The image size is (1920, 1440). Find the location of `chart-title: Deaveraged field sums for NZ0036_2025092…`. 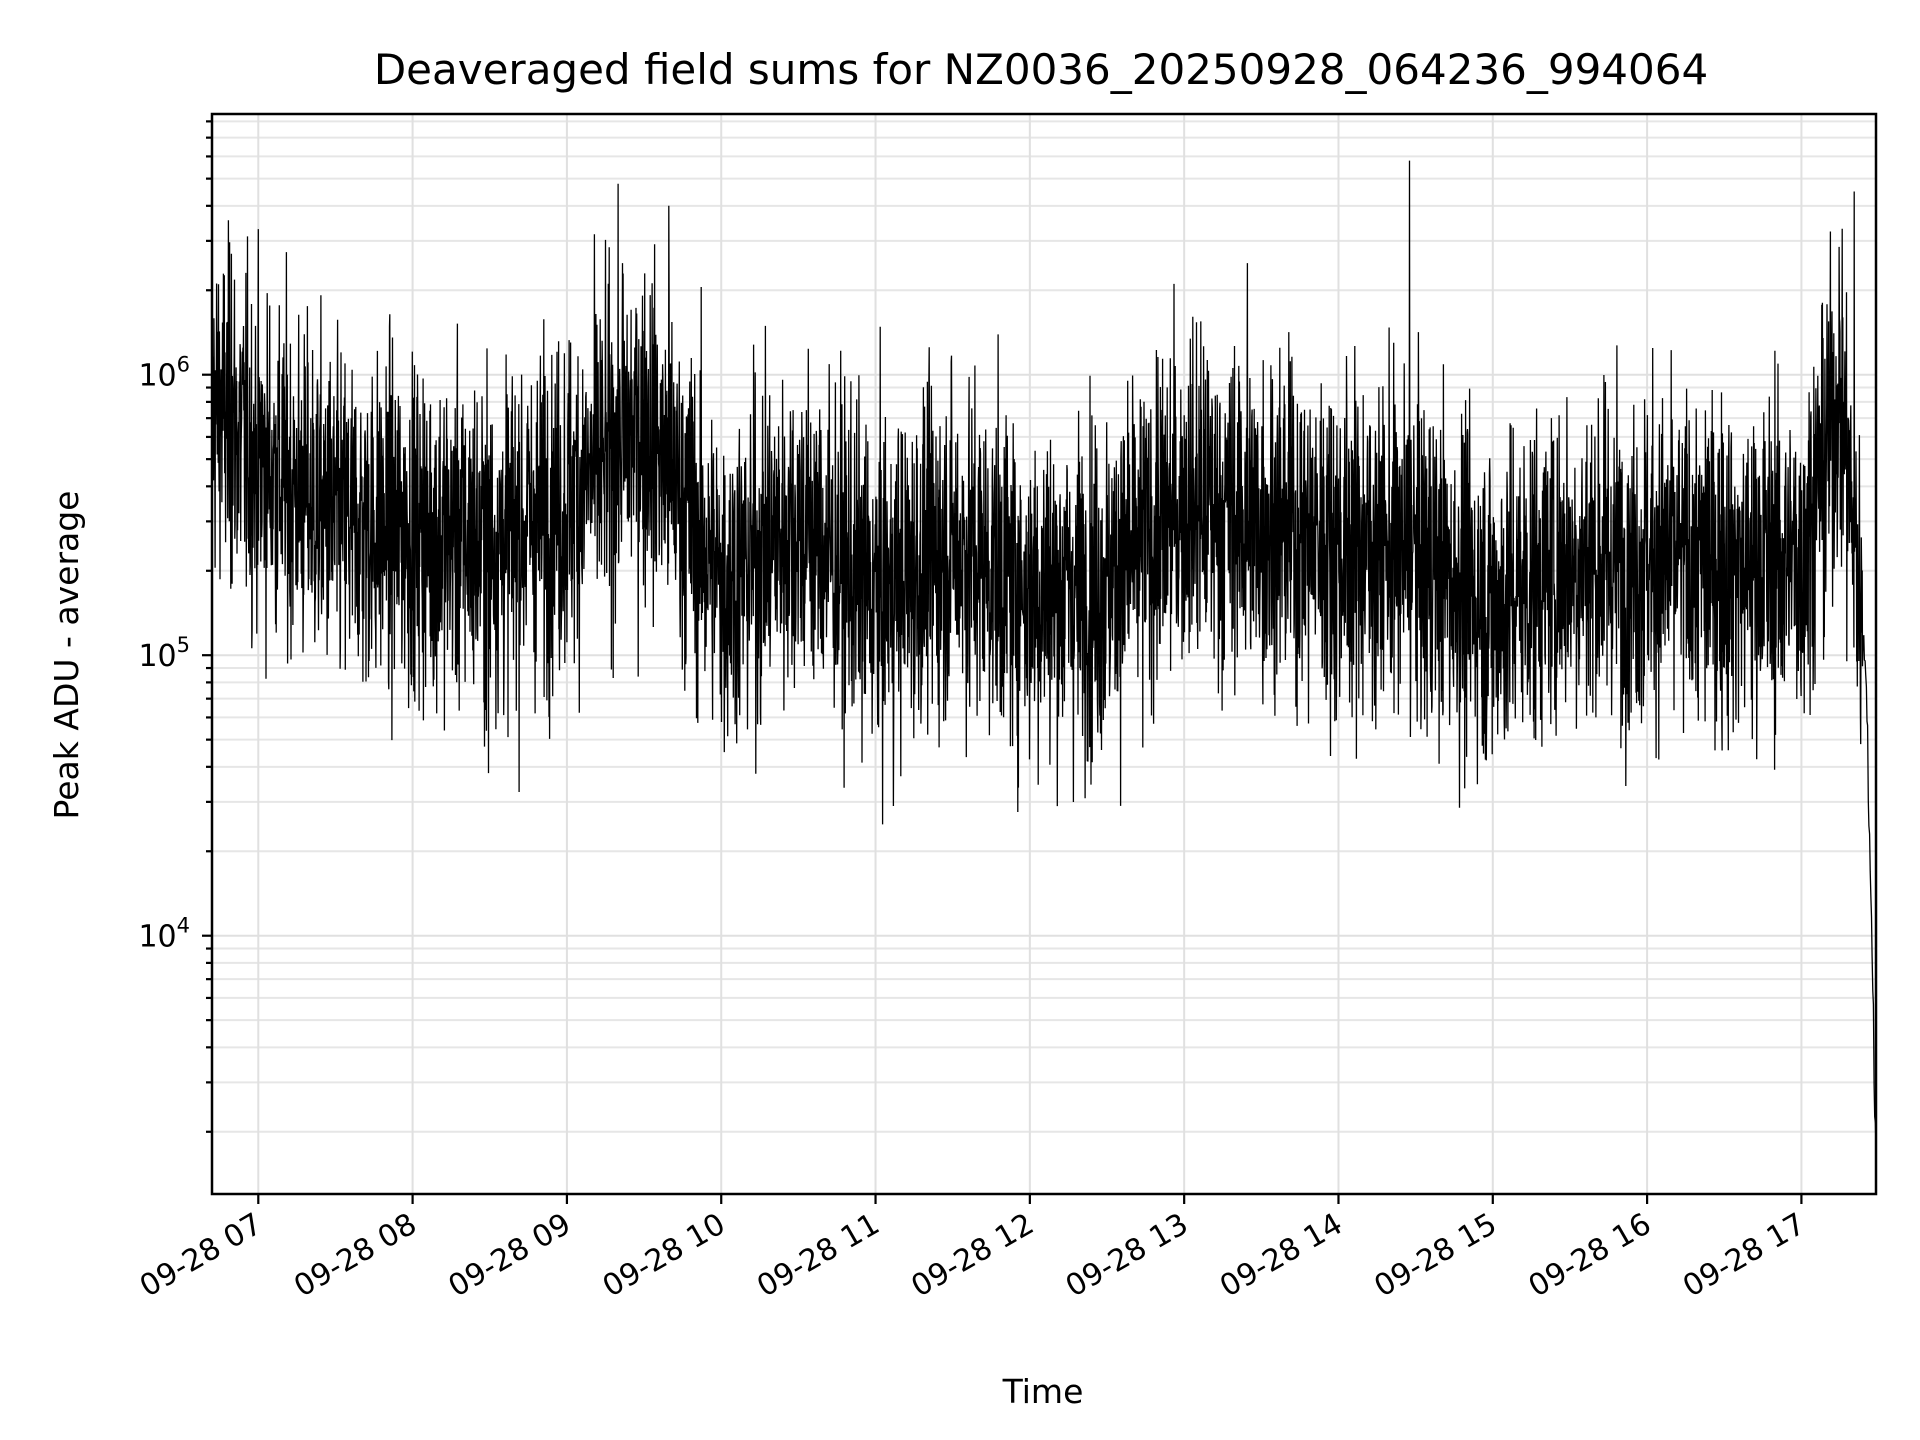

chart-title: Deaveraged field sums for NZ0036_2025092… is located at coordinates (1041, 69).